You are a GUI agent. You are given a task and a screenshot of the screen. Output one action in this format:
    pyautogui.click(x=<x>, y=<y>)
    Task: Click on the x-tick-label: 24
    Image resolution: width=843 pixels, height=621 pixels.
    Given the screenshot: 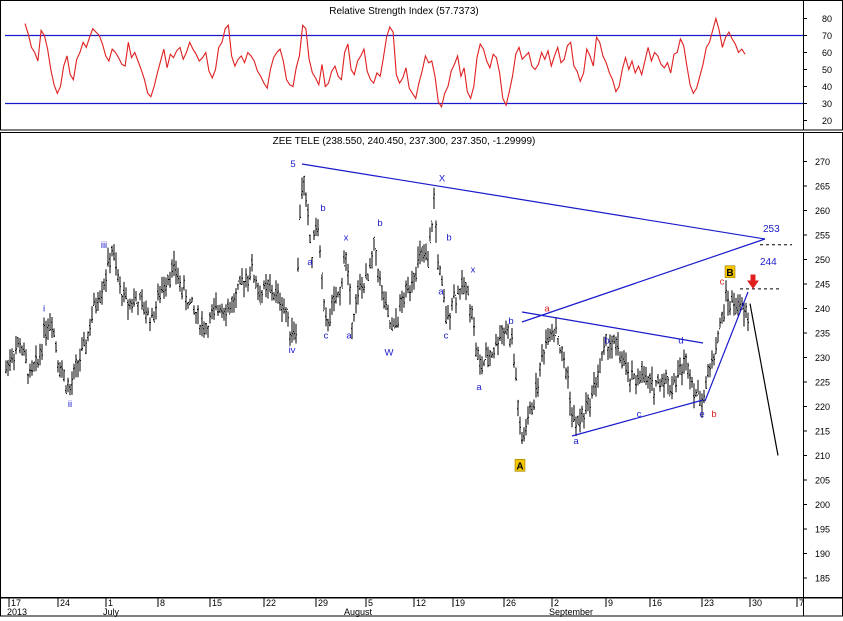 What is the action you would take?
    pyautogui.click(x=65, y=603)
    